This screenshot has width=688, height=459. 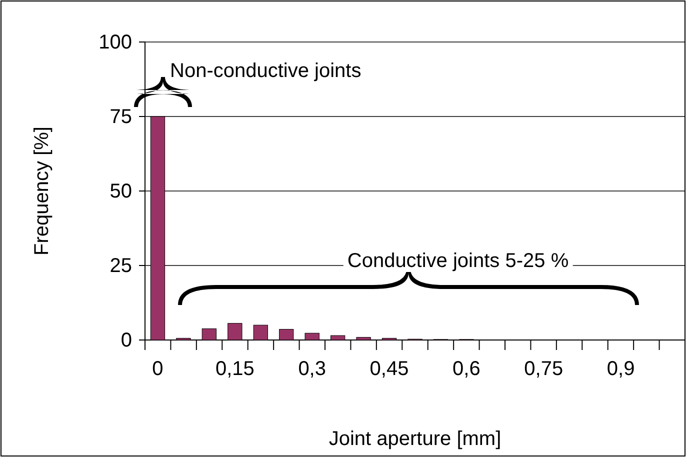 I want to click on y-axis-title: Frequency [%], so click(x=42, y=191).